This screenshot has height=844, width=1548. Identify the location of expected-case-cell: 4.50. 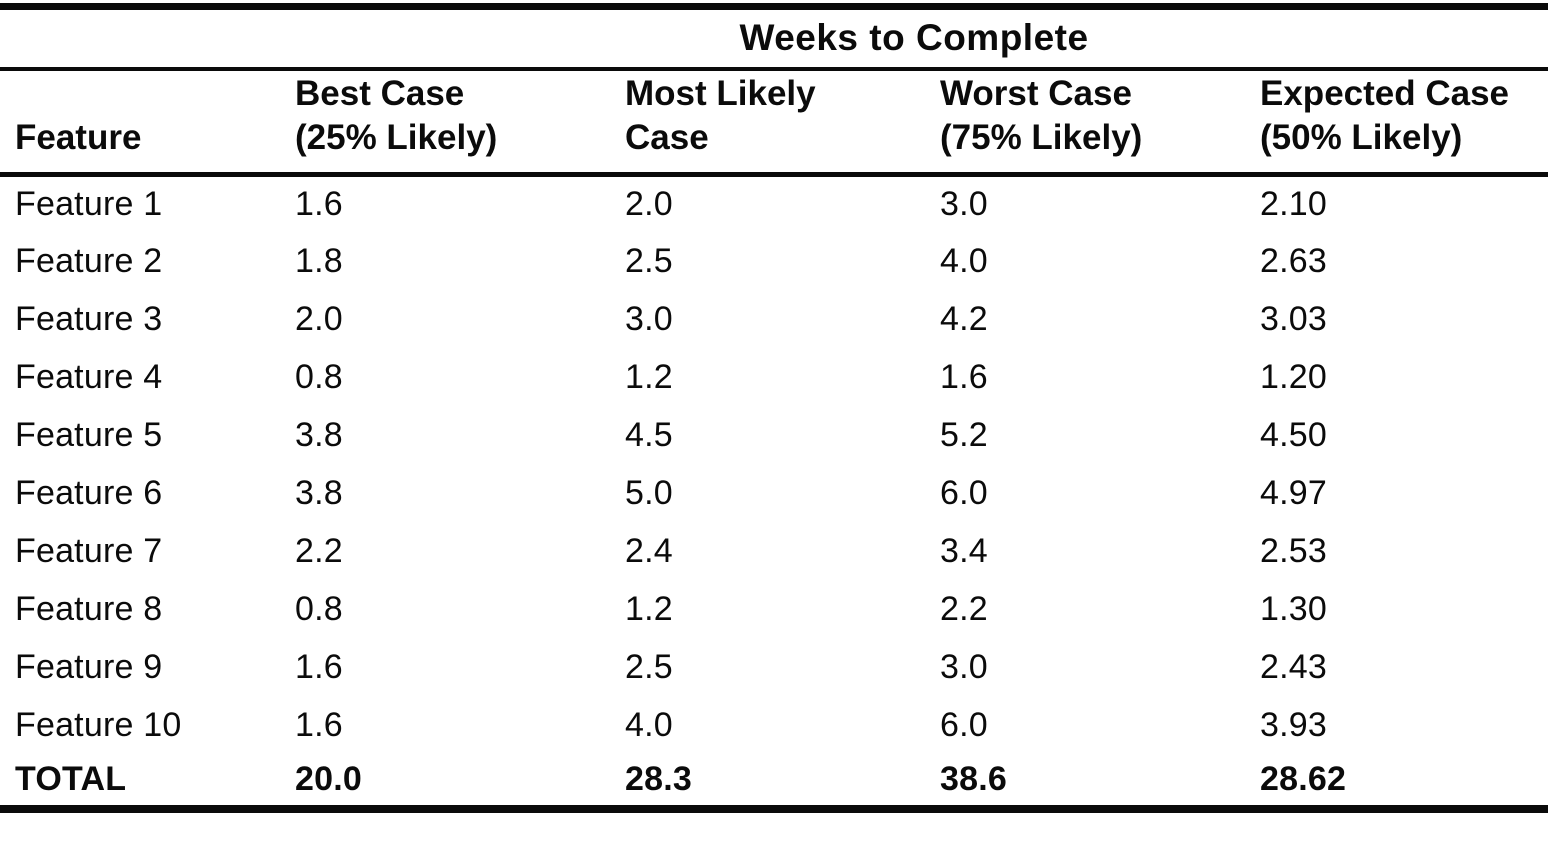
(1293, 435).